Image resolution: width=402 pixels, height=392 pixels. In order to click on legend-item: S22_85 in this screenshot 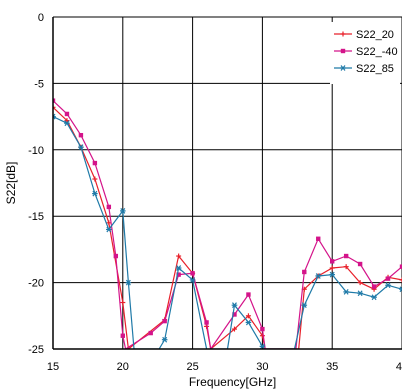, I will do `click(364, 69)`.